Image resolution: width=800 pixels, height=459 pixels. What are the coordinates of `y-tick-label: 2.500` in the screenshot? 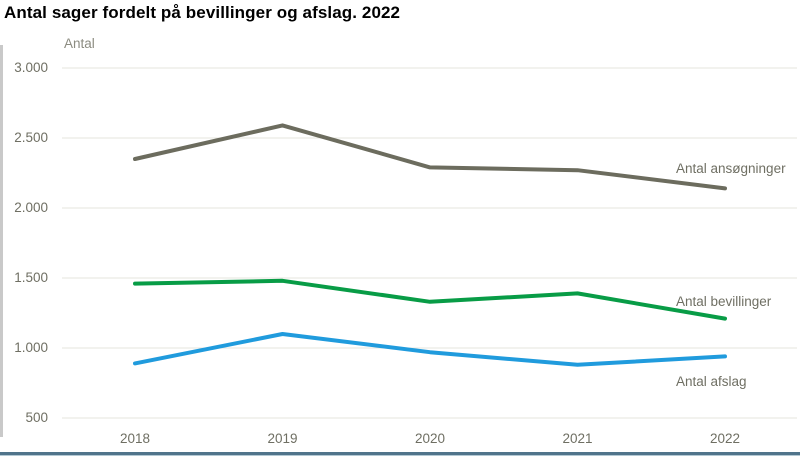 It's located at (31, 137).